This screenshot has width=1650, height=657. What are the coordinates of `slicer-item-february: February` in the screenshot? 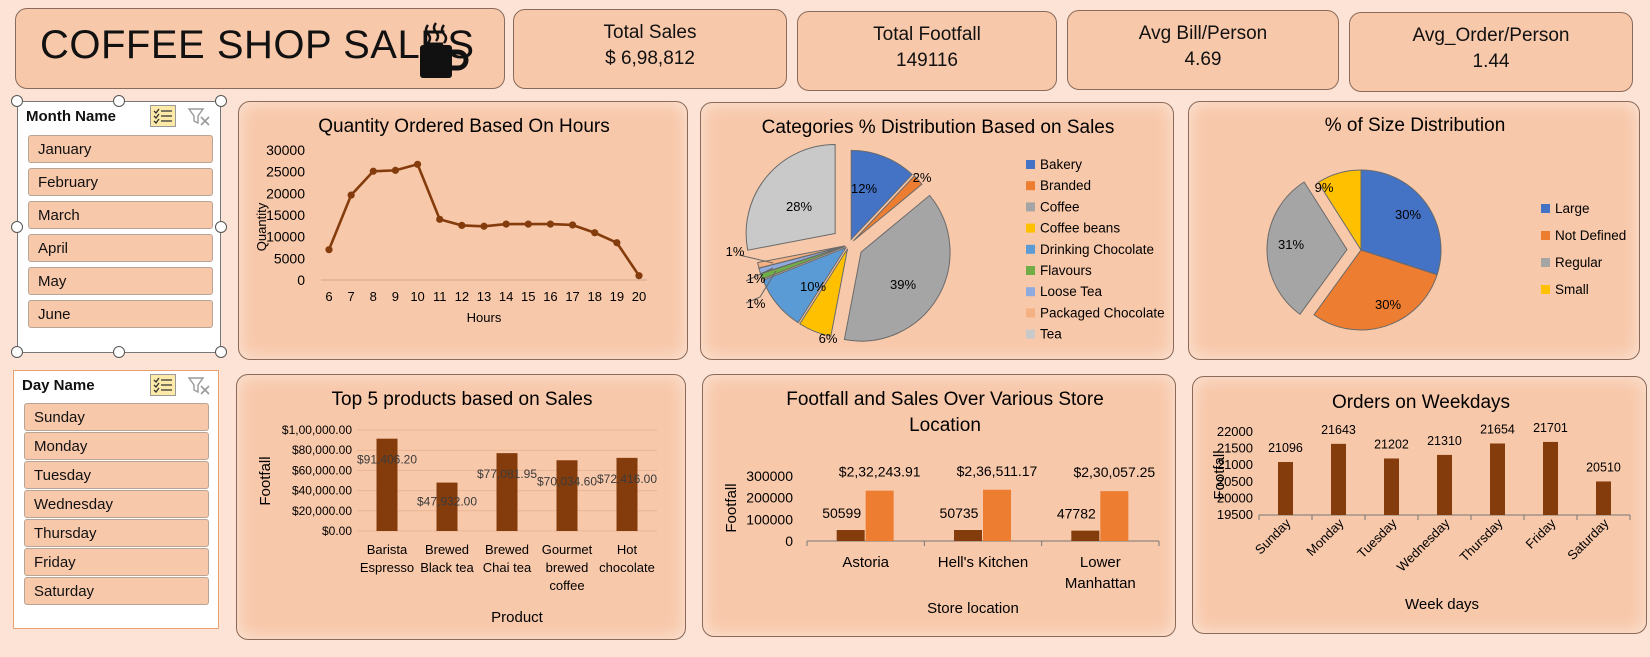 It's located at (120, 182).